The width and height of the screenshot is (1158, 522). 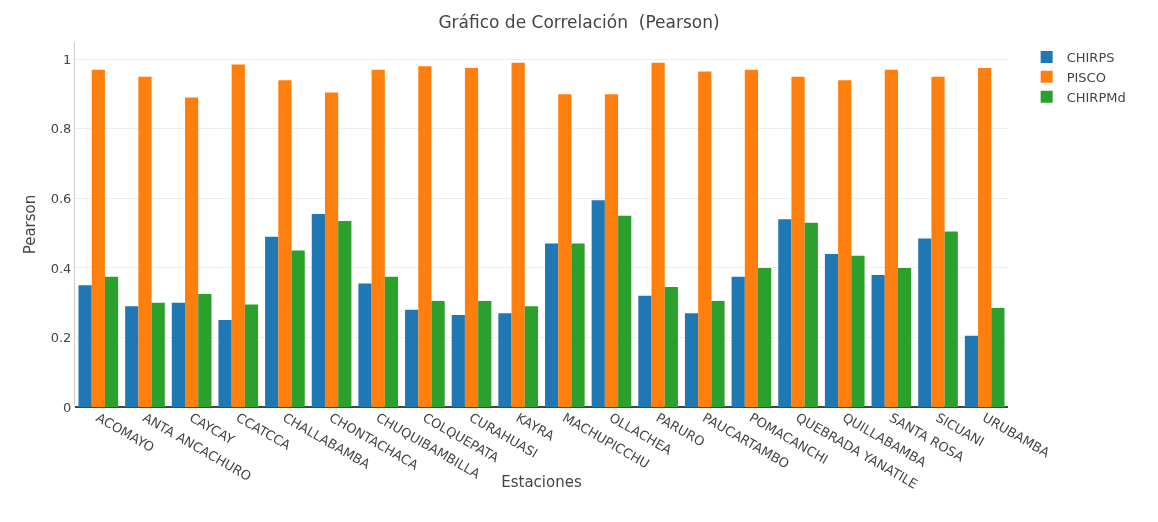 I want to click on y-tick-label: 0.8, so click(x=61, y=129).